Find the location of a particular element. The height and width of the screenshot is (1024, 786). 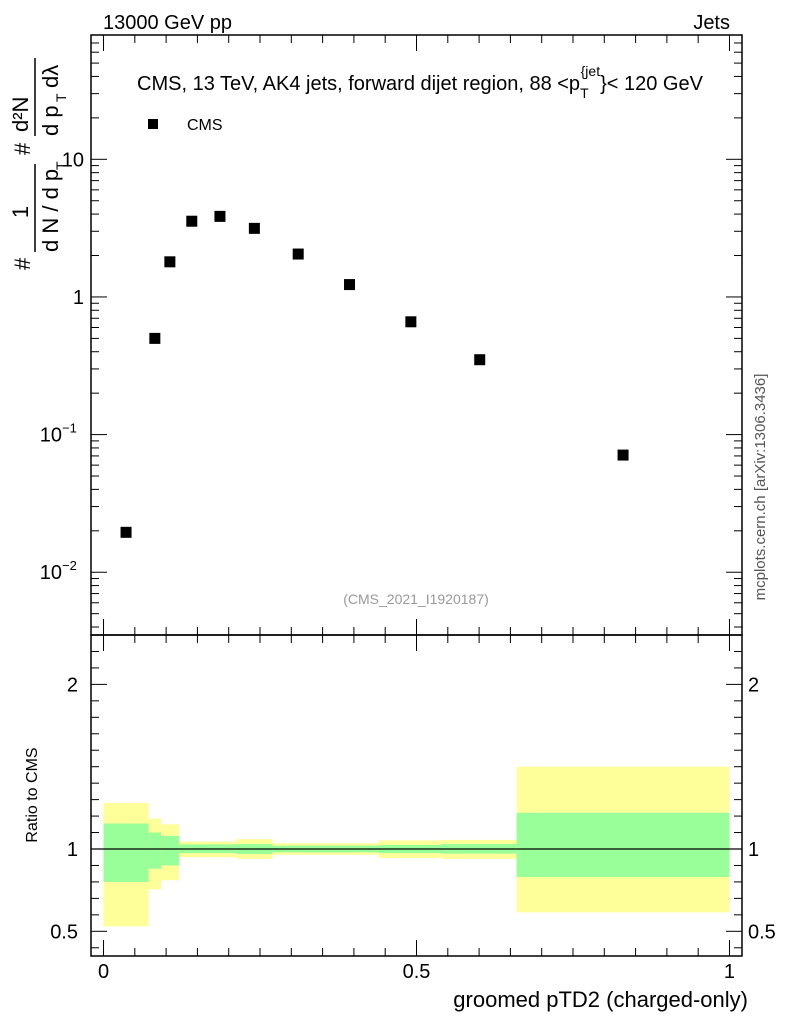

main-ylabel: # 1 d N / d p T # d²N d p T dλ is located at coordinates (38, 164).